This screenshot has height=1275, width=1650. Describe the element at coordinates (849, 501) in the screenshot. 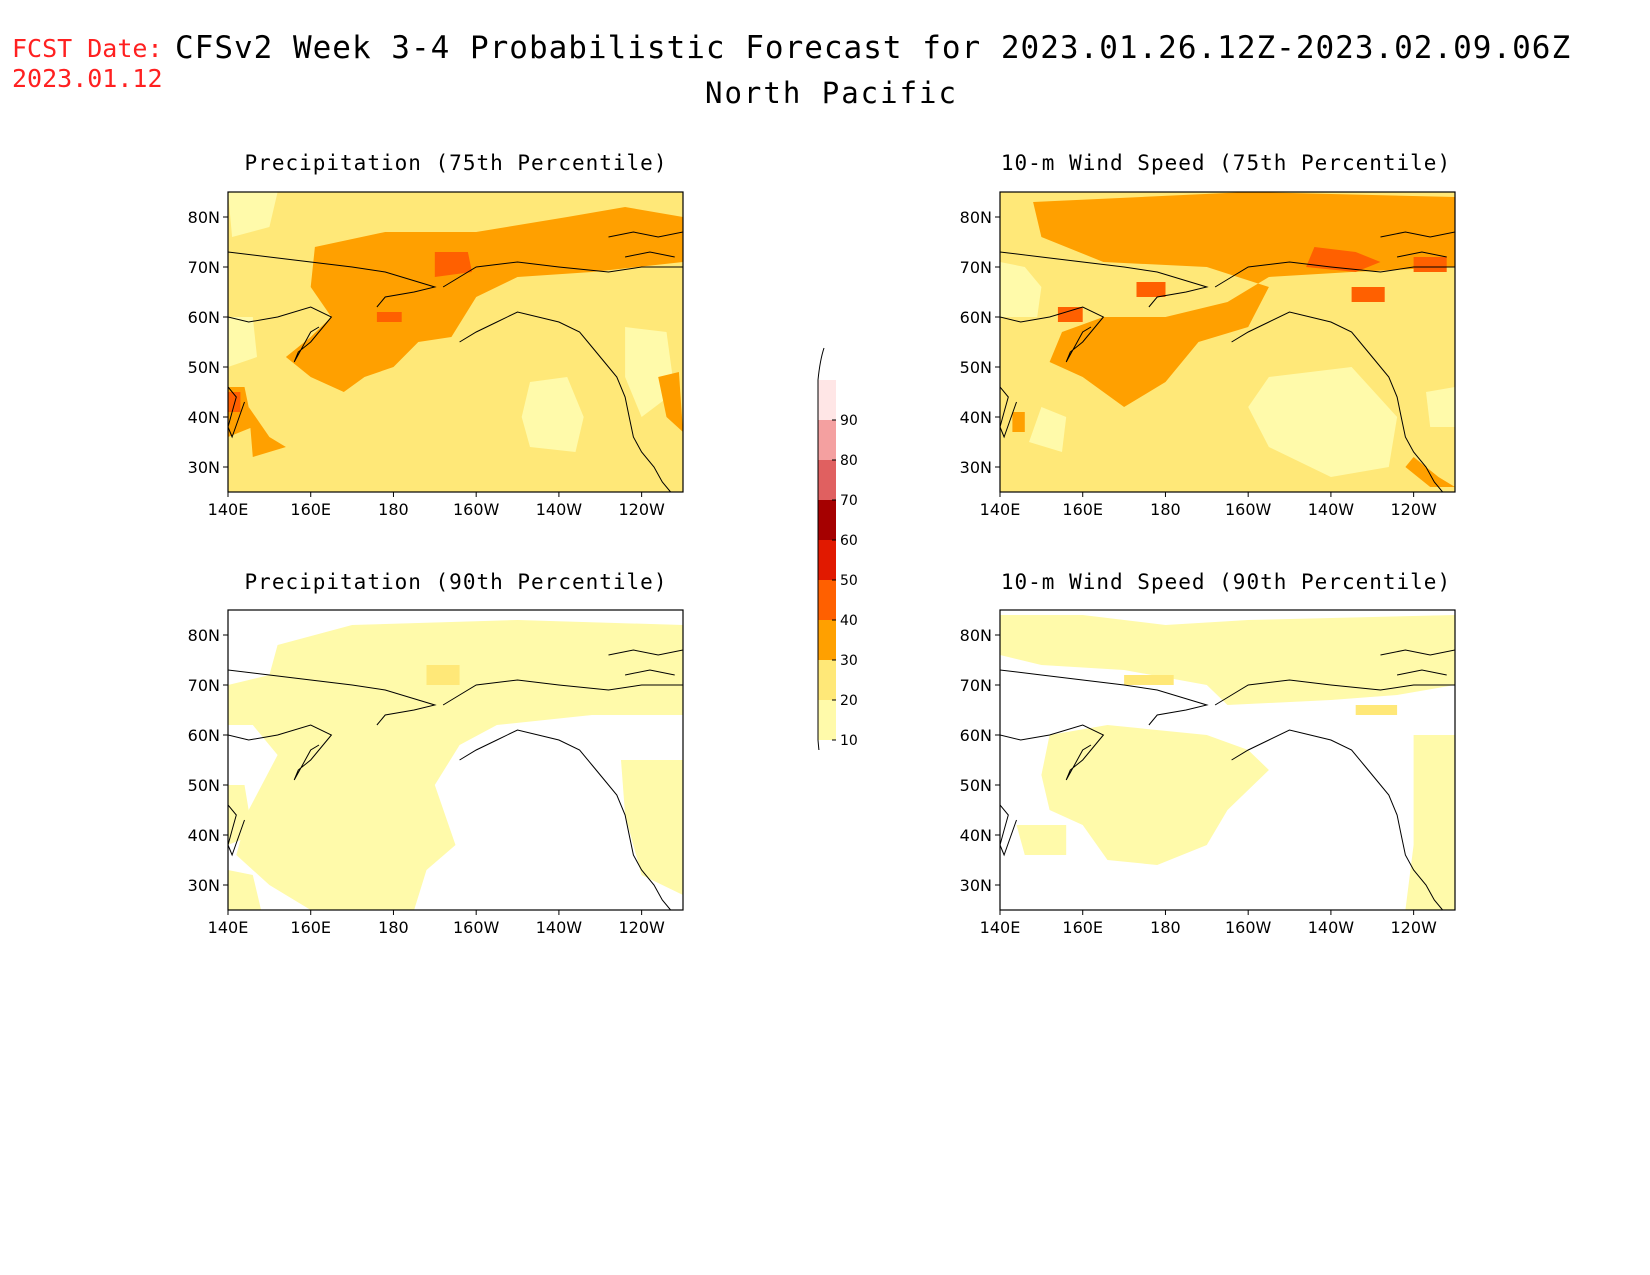

I see `colorbar-label: 70` at that location.